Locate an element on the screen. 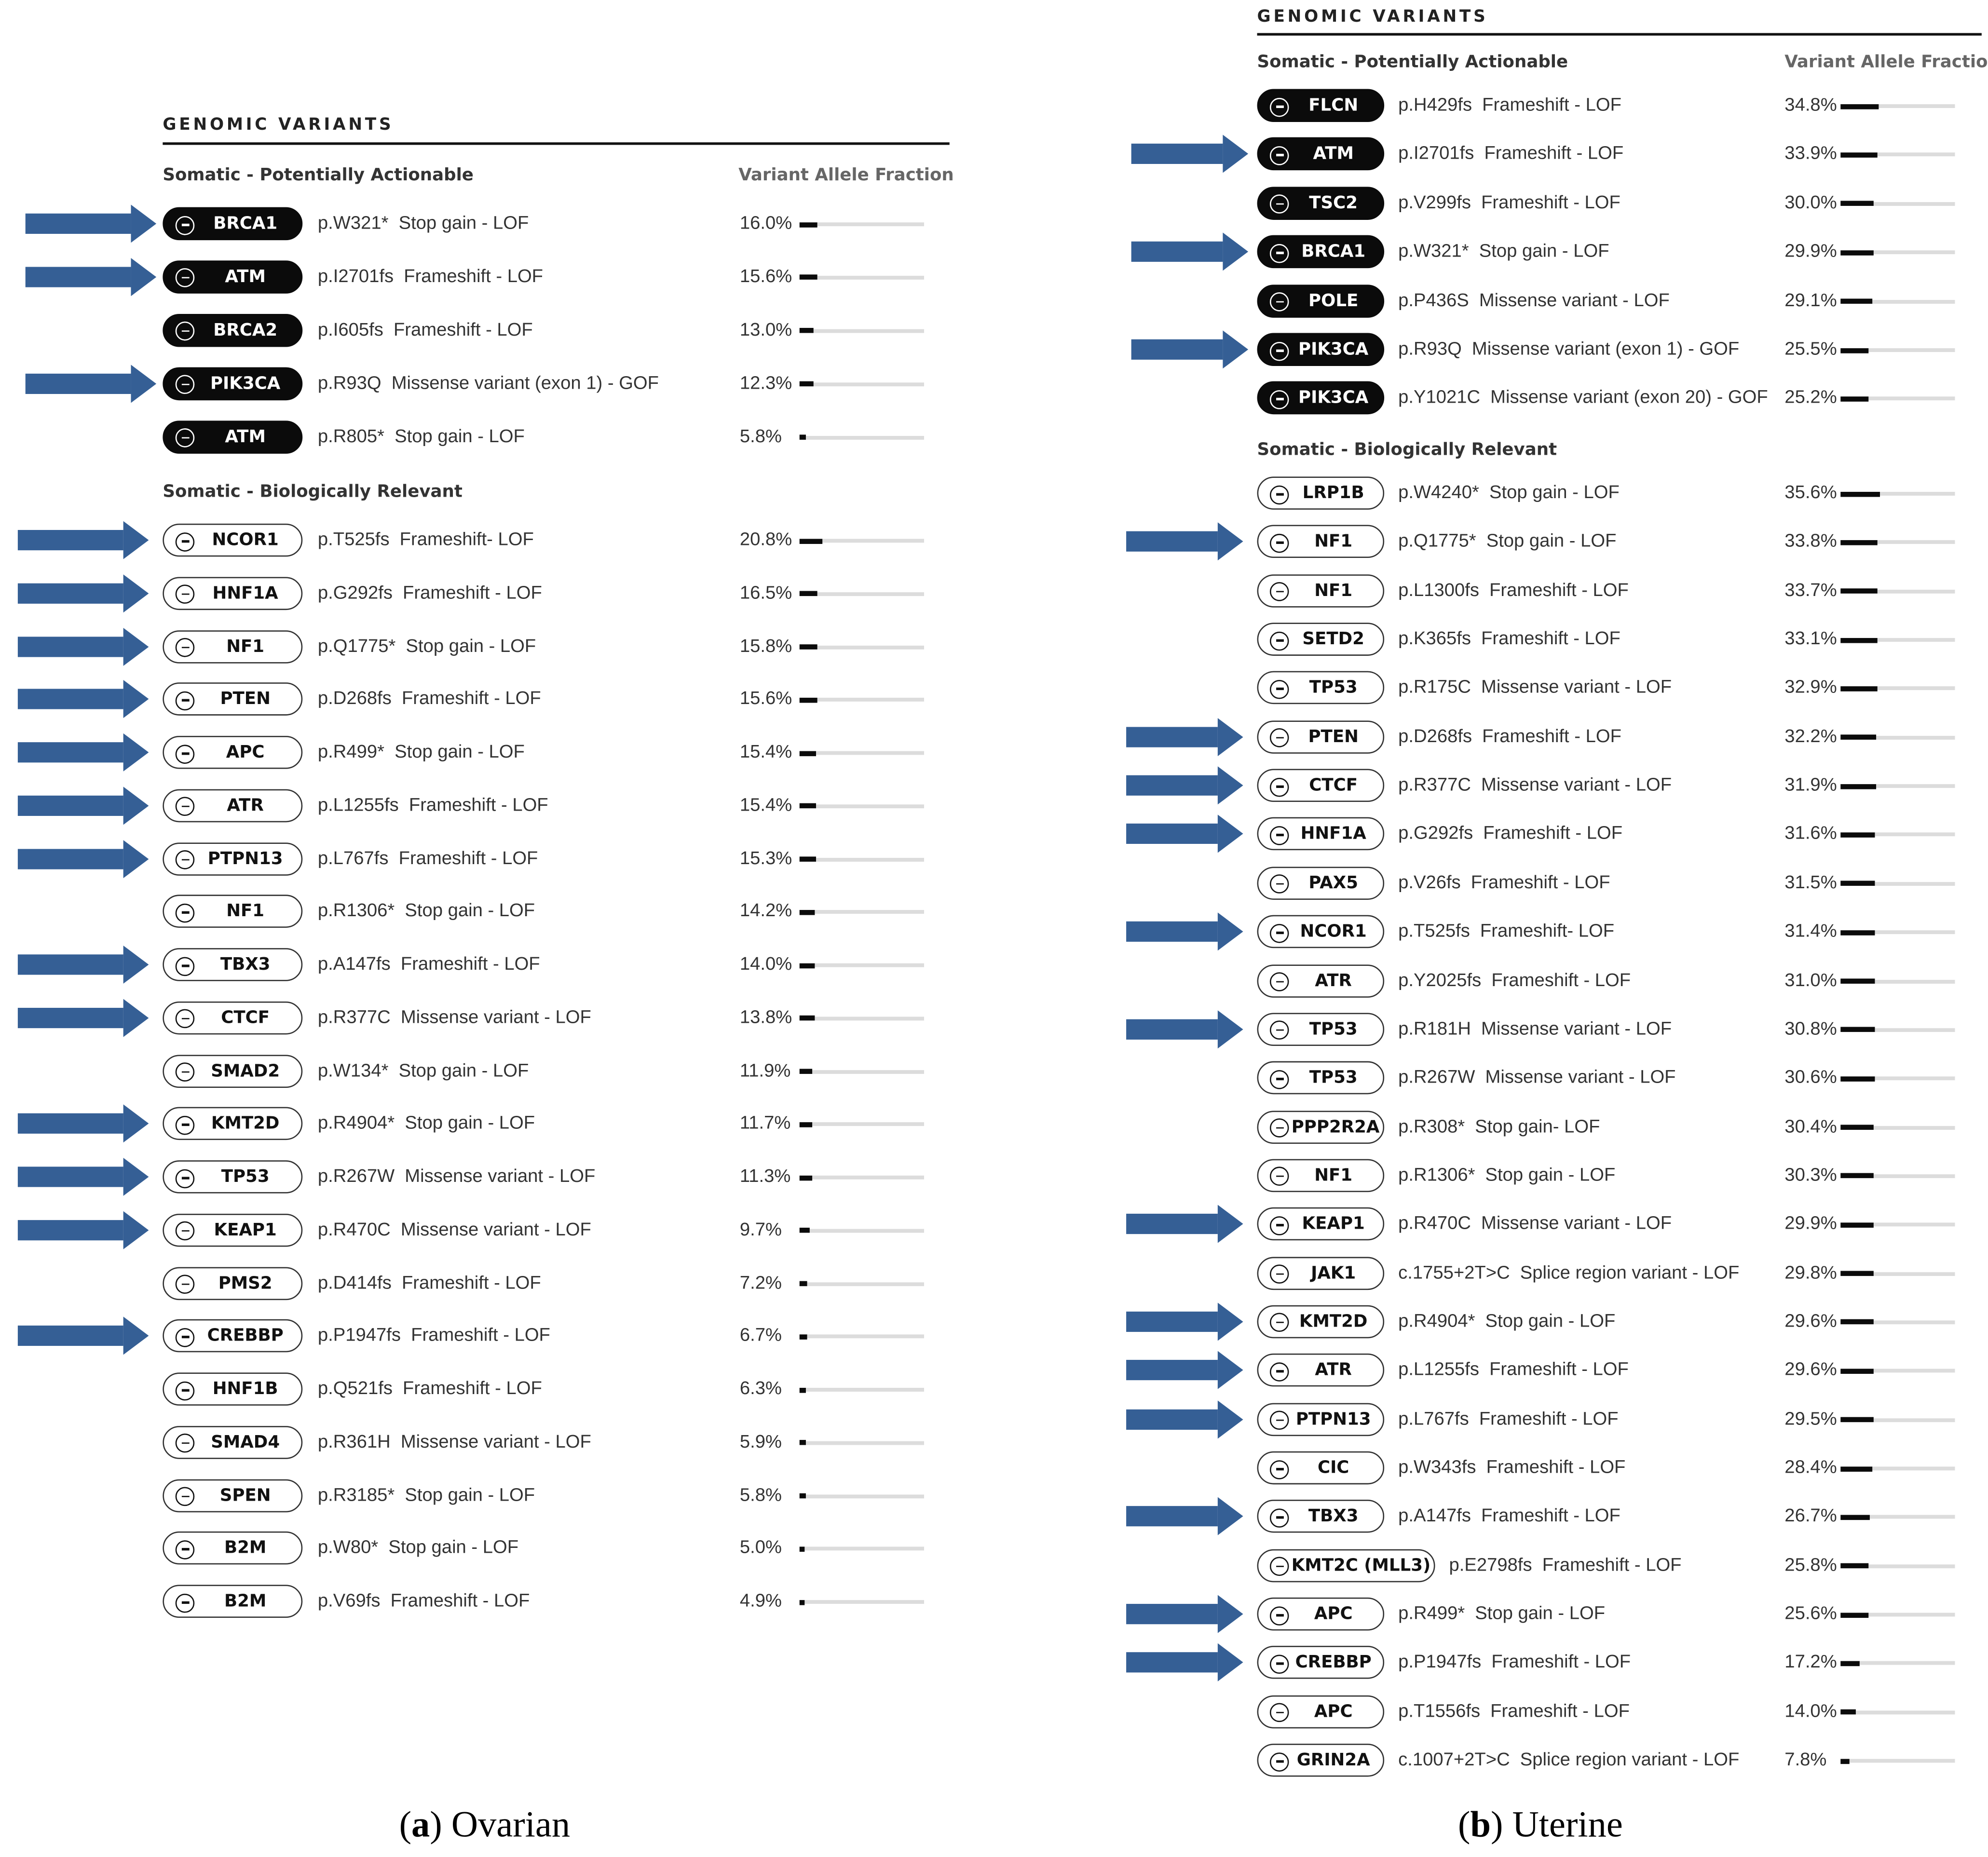 The height and width of the screenshot is (1857, 1988). vaf-value: 15.6% is located at coordinates (765, 277).